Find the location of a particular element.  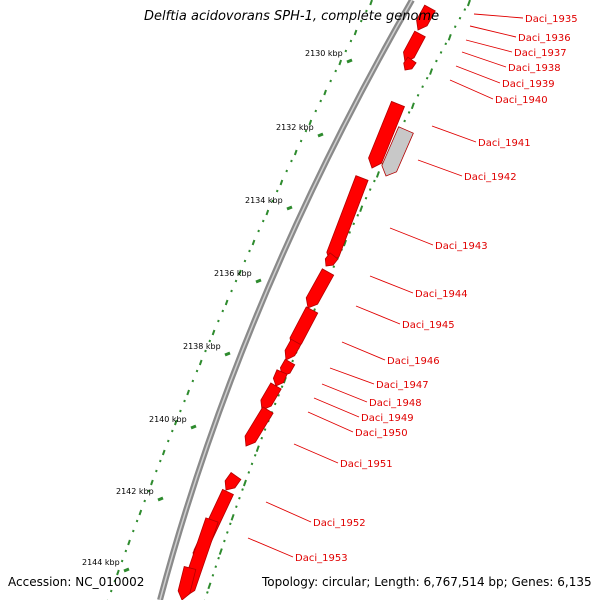

gene-label: Daci_1935 is located at coordinates (551, 19).